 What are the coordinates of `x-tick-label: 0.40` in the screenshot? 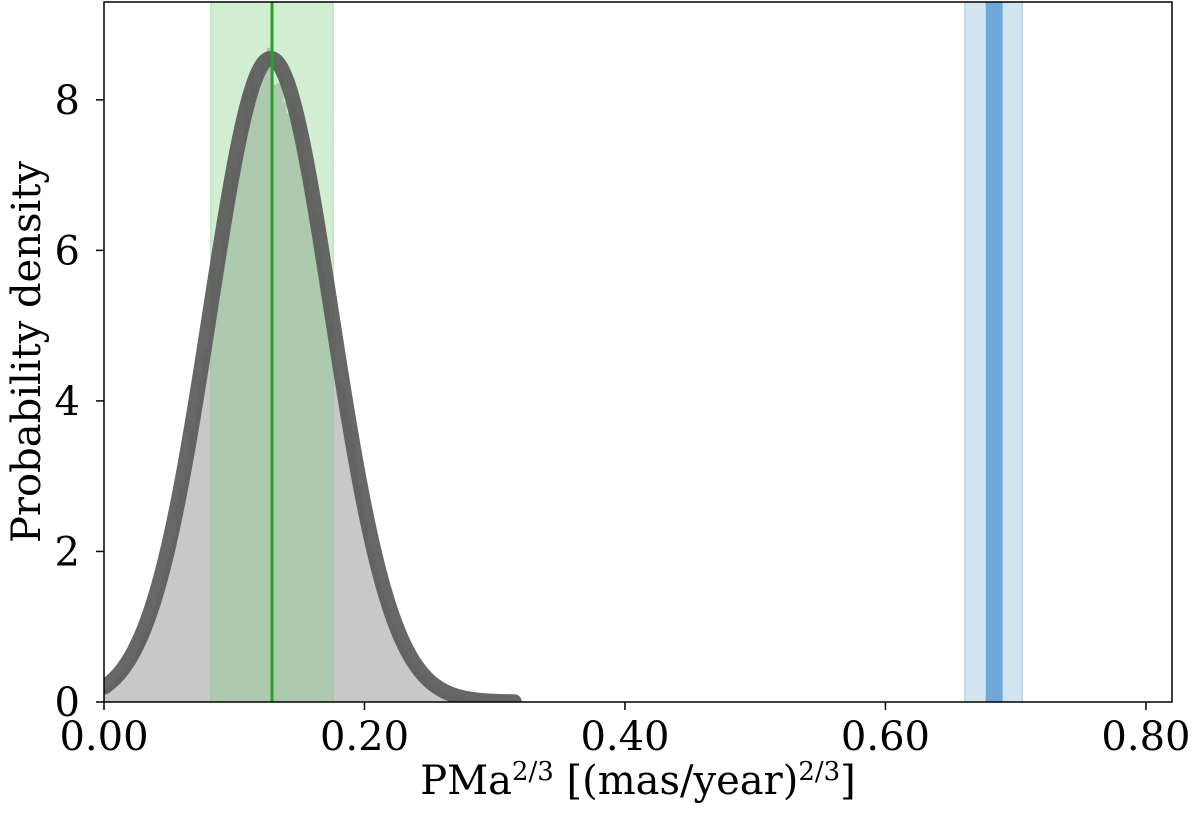 It's located at (624, 737).